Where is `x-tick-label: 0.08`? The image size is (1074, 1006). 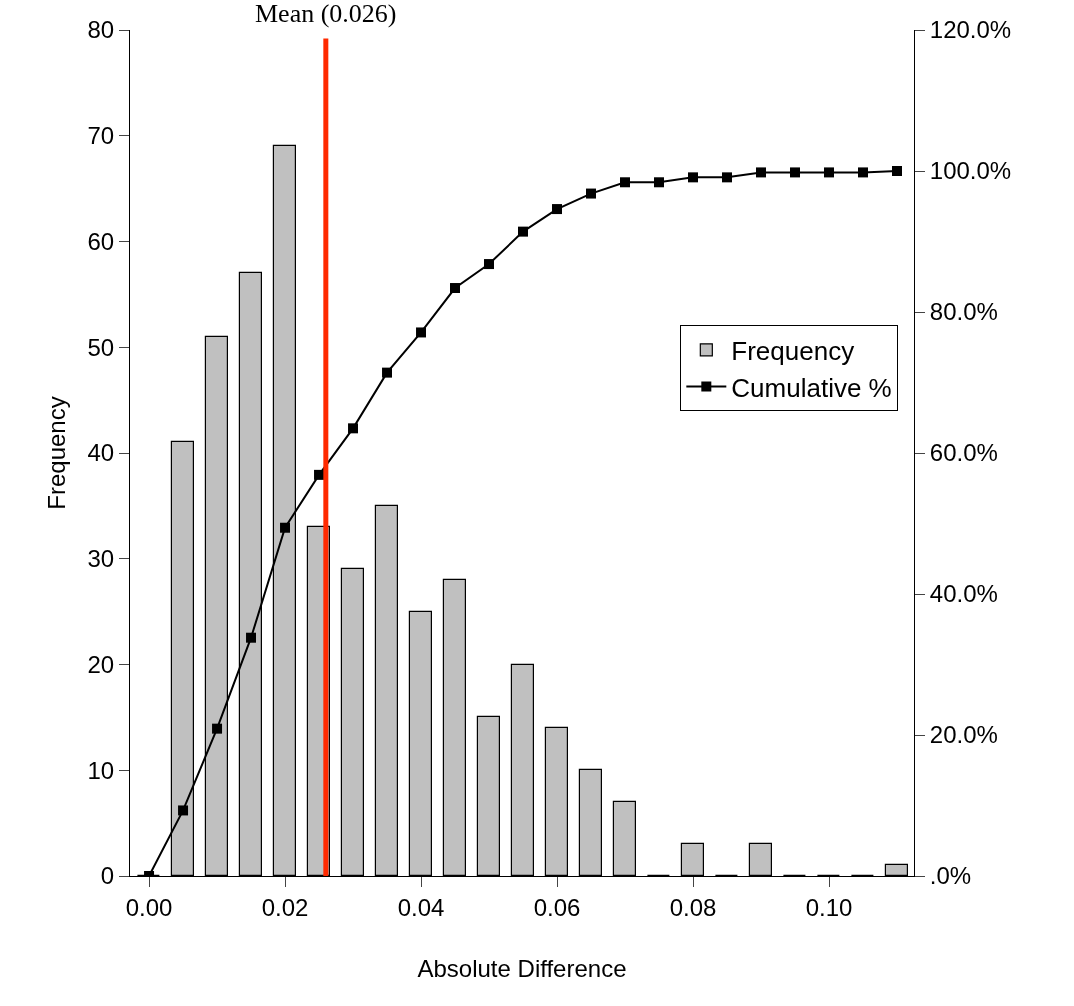 x-tick-label: 0.08 is located at coordinates (693, 907).